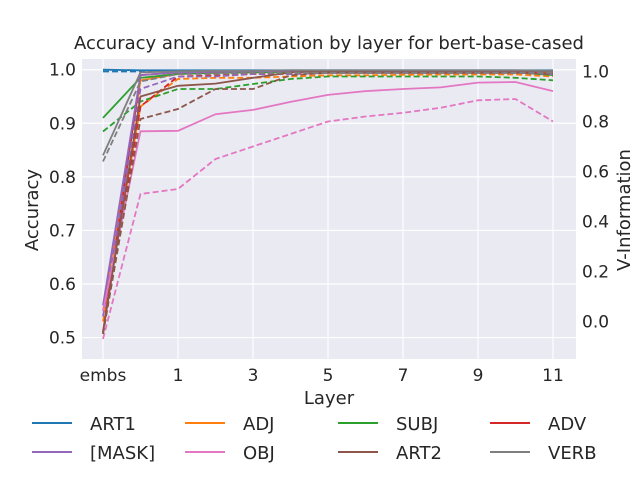 The height and width of the screenshot is (484, 640). What do you see at coordinates (567, 424) in the screenshot?
I see `legend-label: ADV` at bounding box center [567, 424].